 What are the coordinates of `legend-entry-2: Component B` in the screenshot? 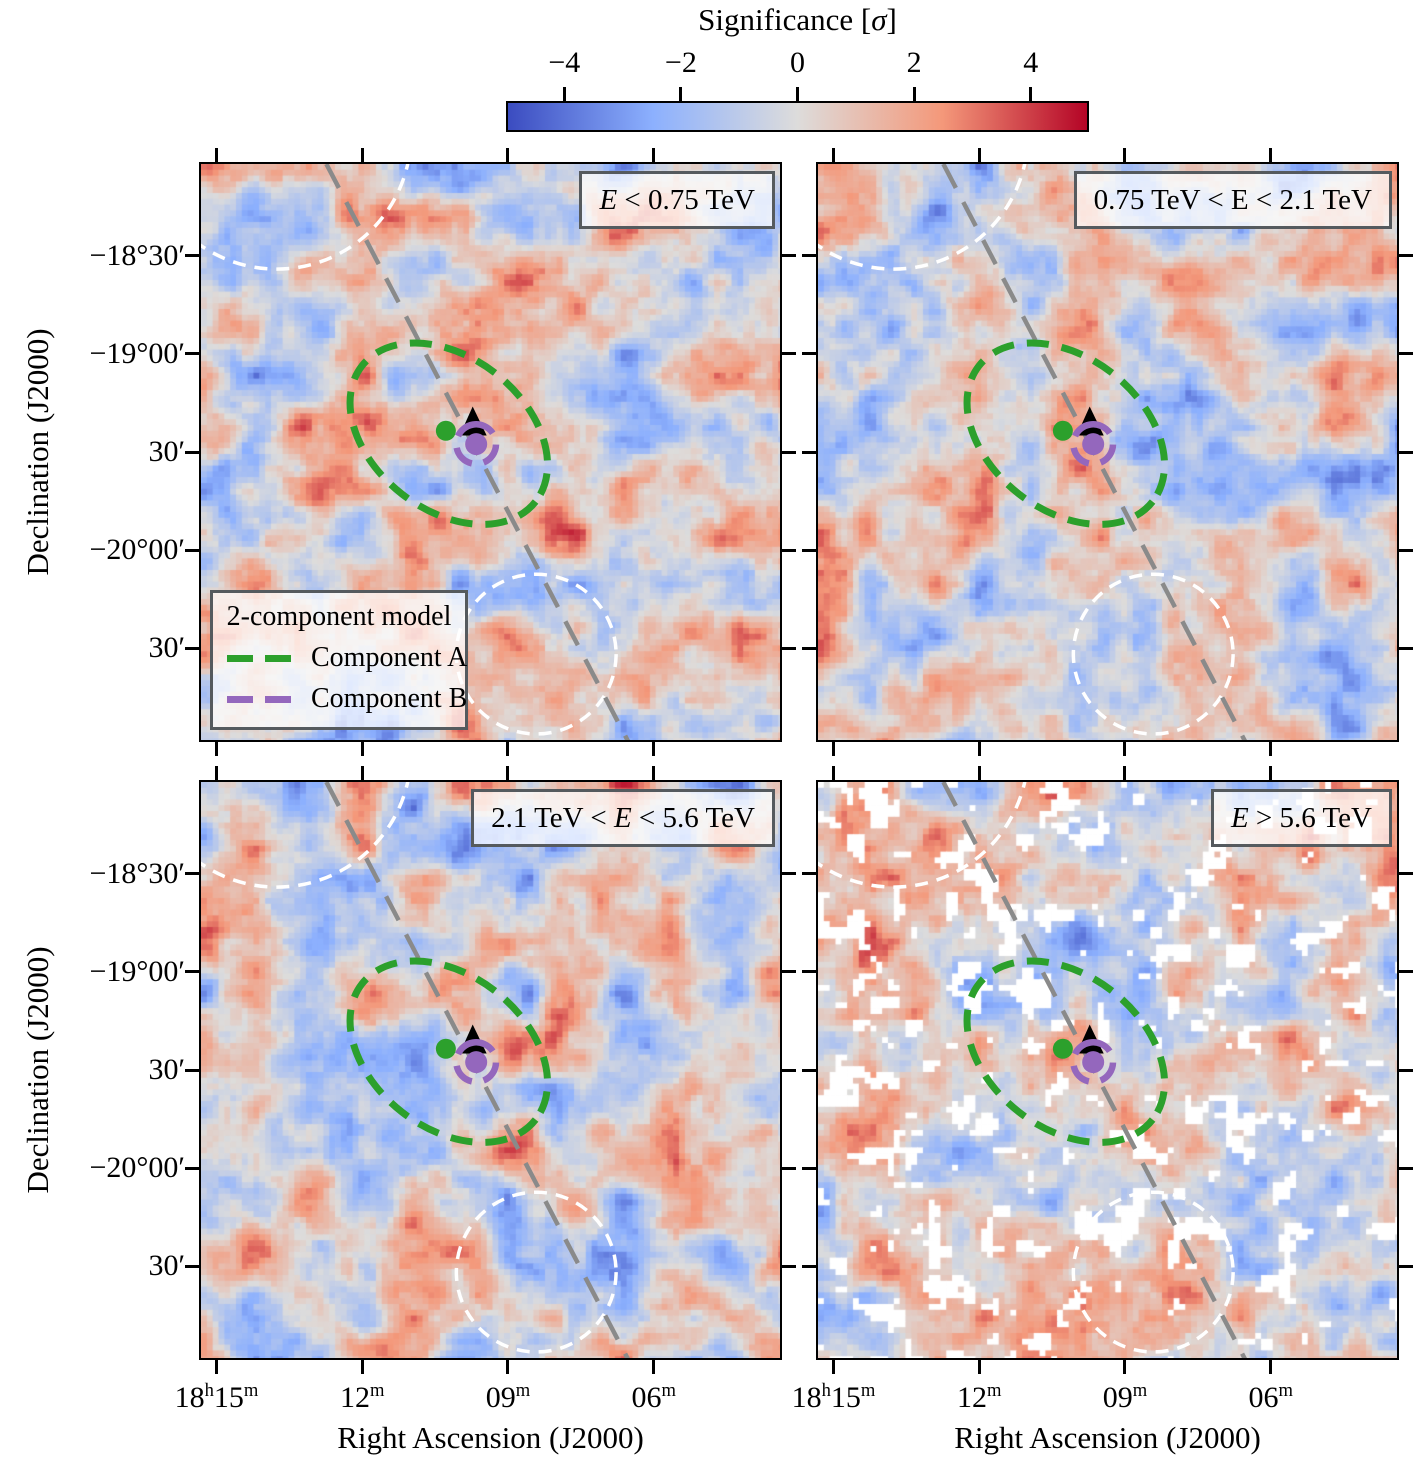 It's located at (345, 699).